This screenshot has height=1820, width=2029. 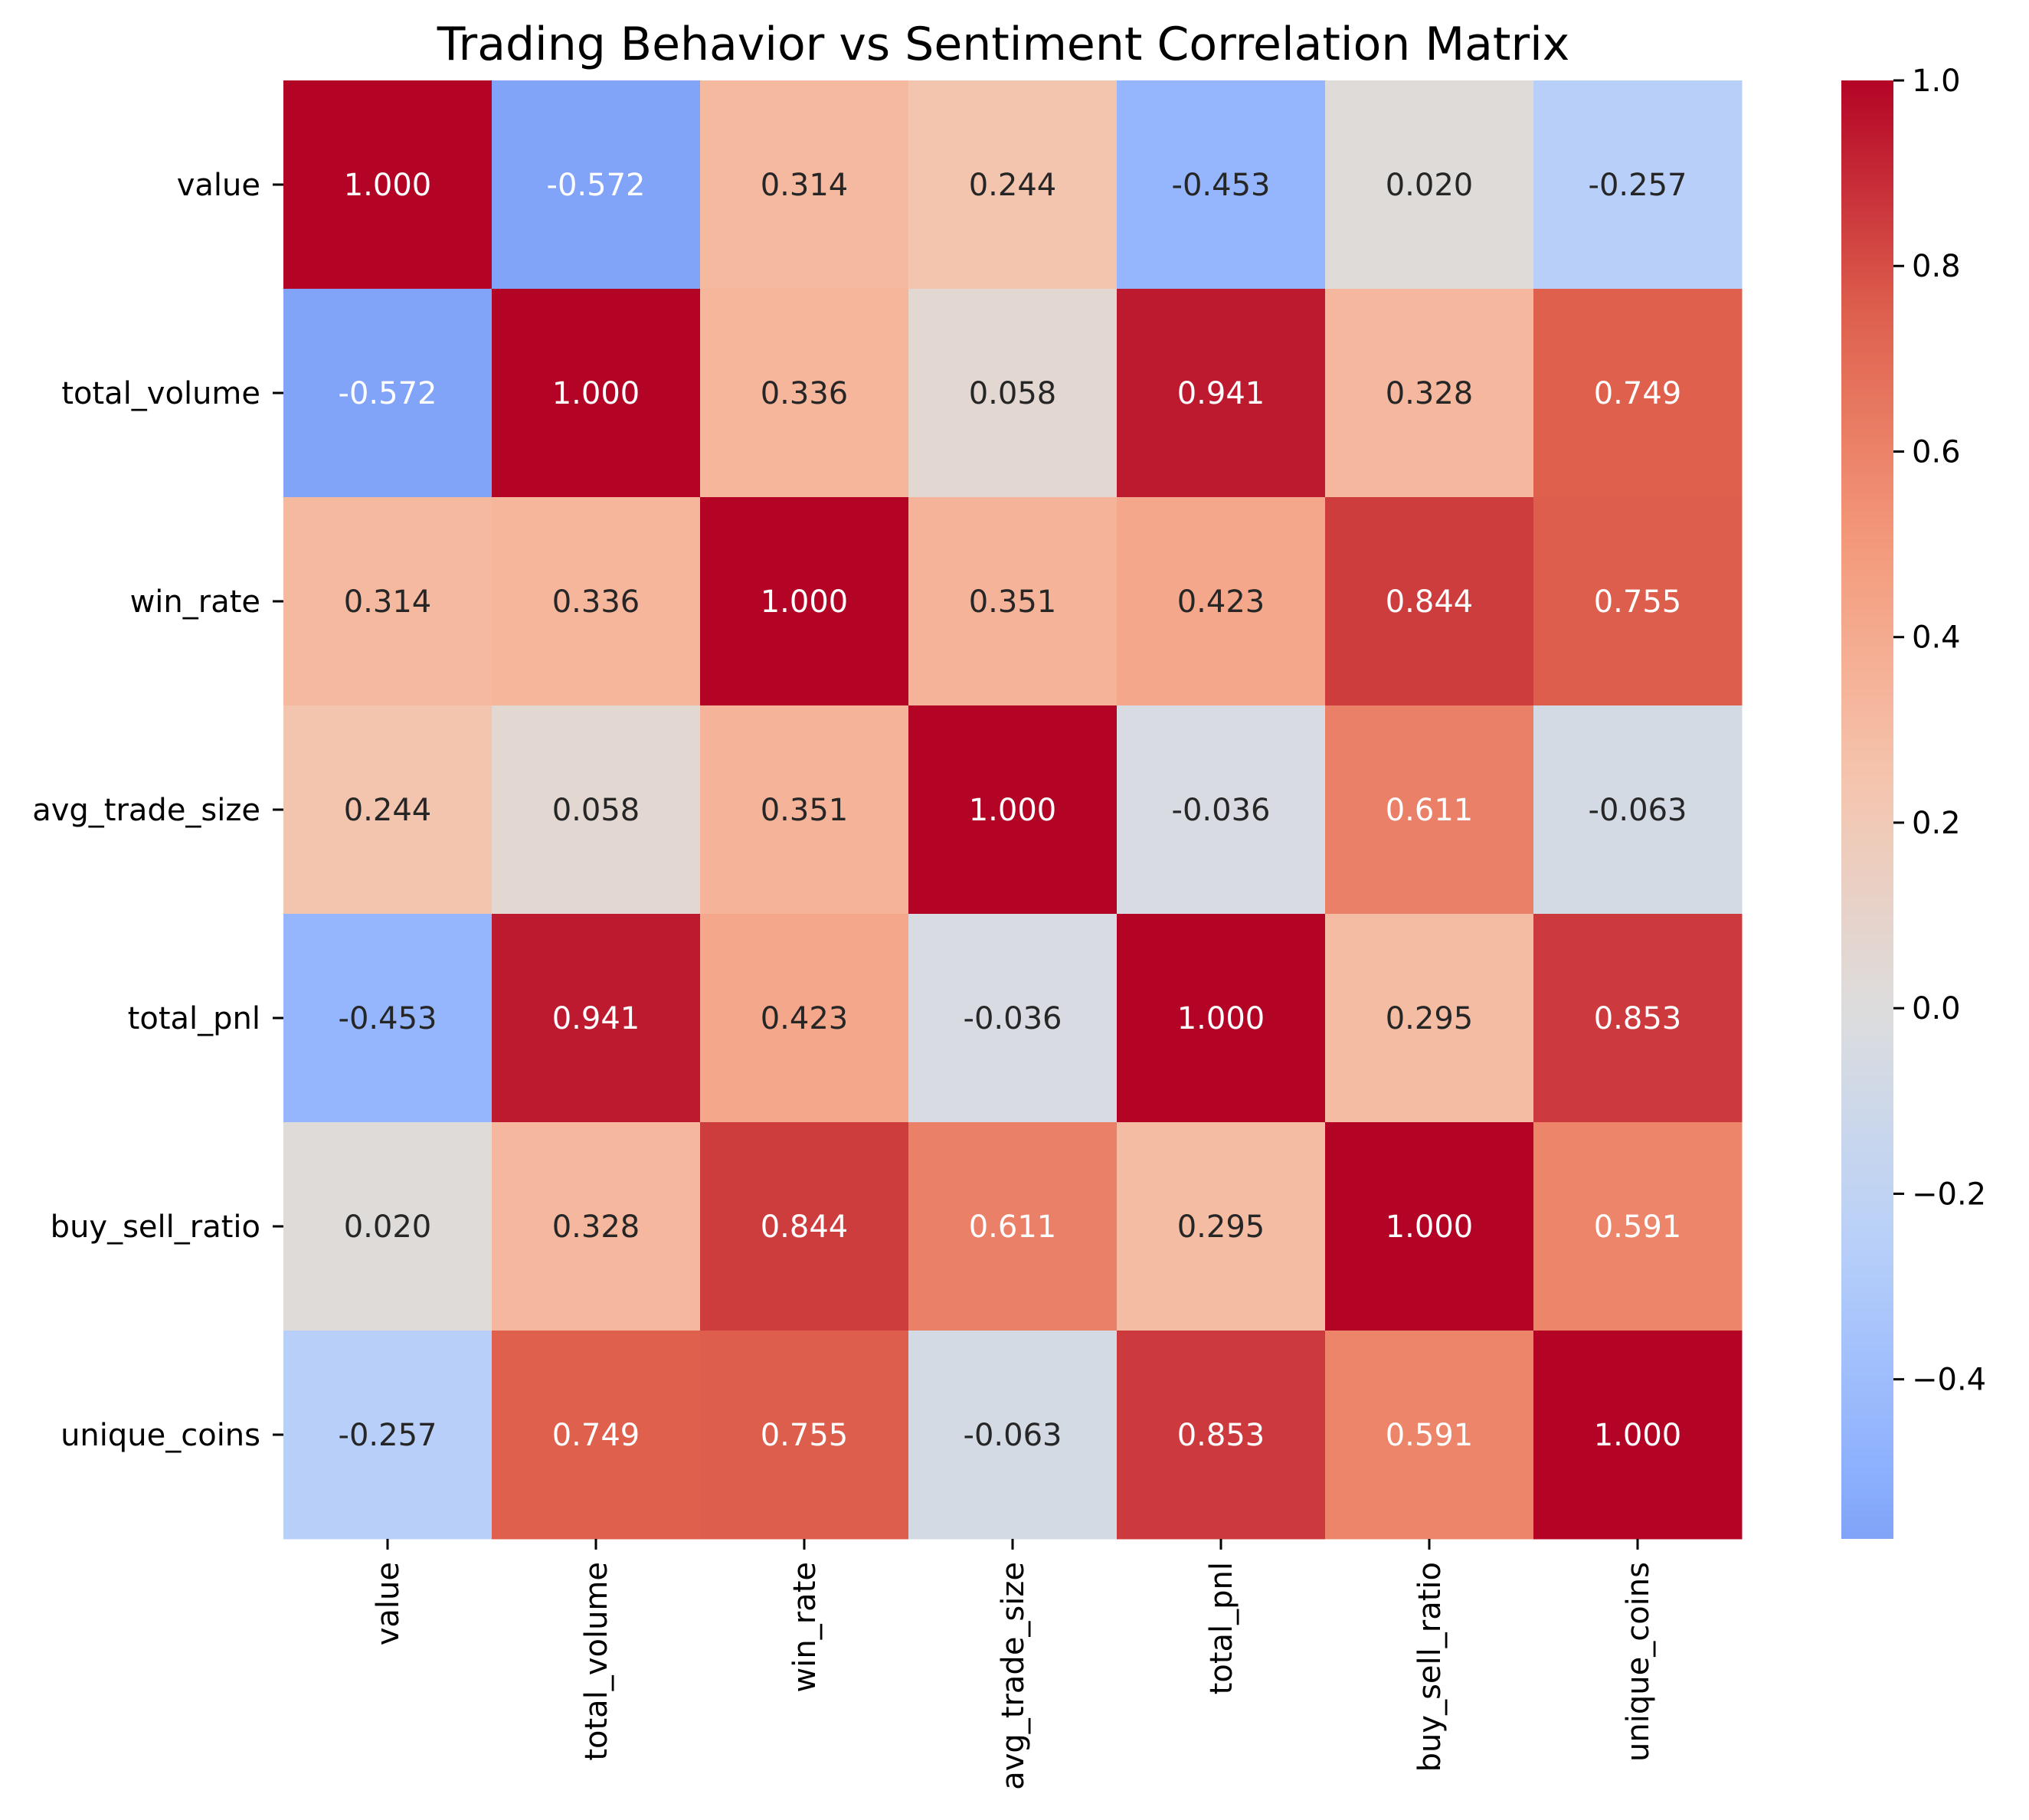 What do you see at coordinates (1867, 809) in the screenshot?
I see `colorbar-gradient` at bounding box center [1867, 809].